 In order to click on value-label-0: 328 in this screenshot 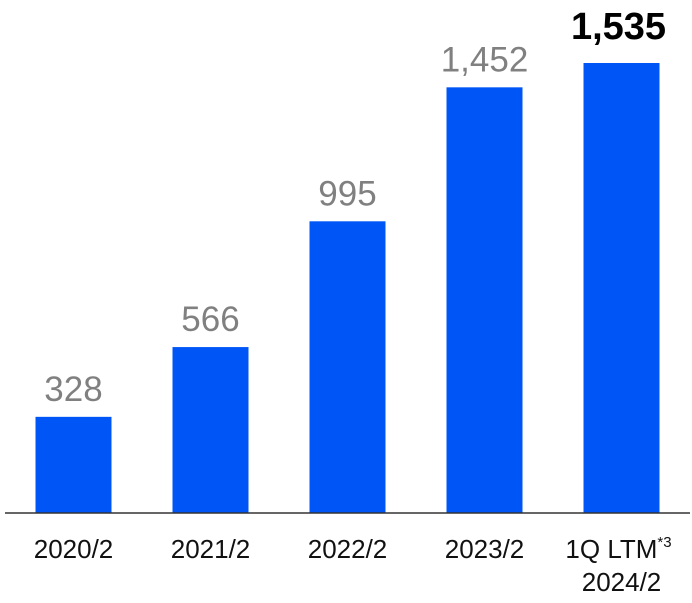, I will do `click(73, 389)`.